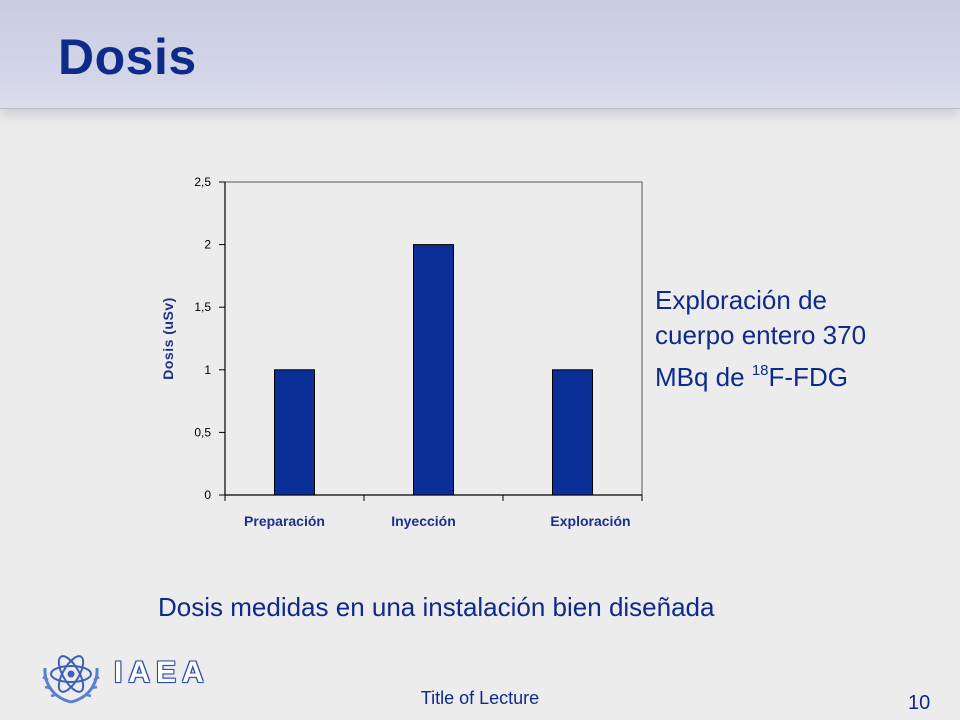 This screenshot has width=960, height=720. I want to click on y-tick-label: 1, so click(207, 370).